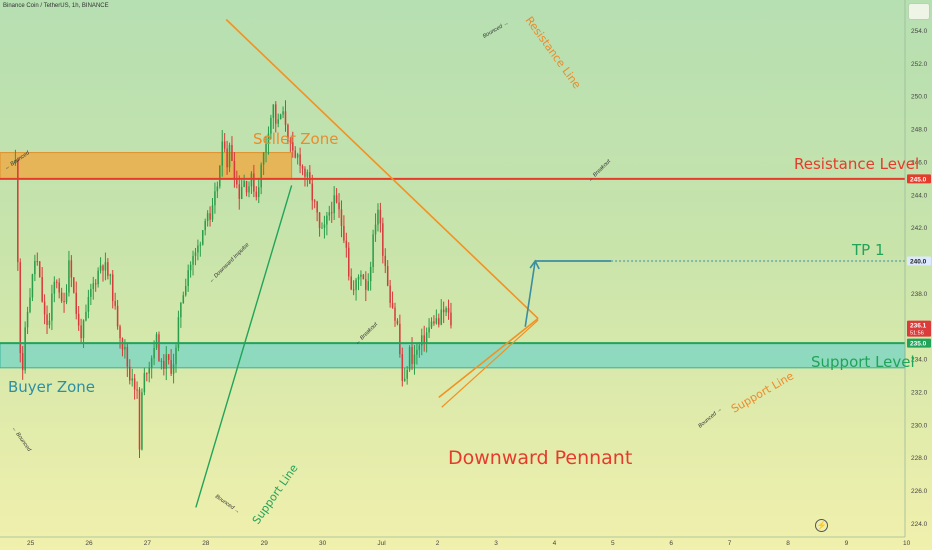 This screenshot has height=550, width=932. What do you see at coordinates (671, 543) in the screenshot?
I see `x-tick-label: 6` at bounding box center [671, 543].